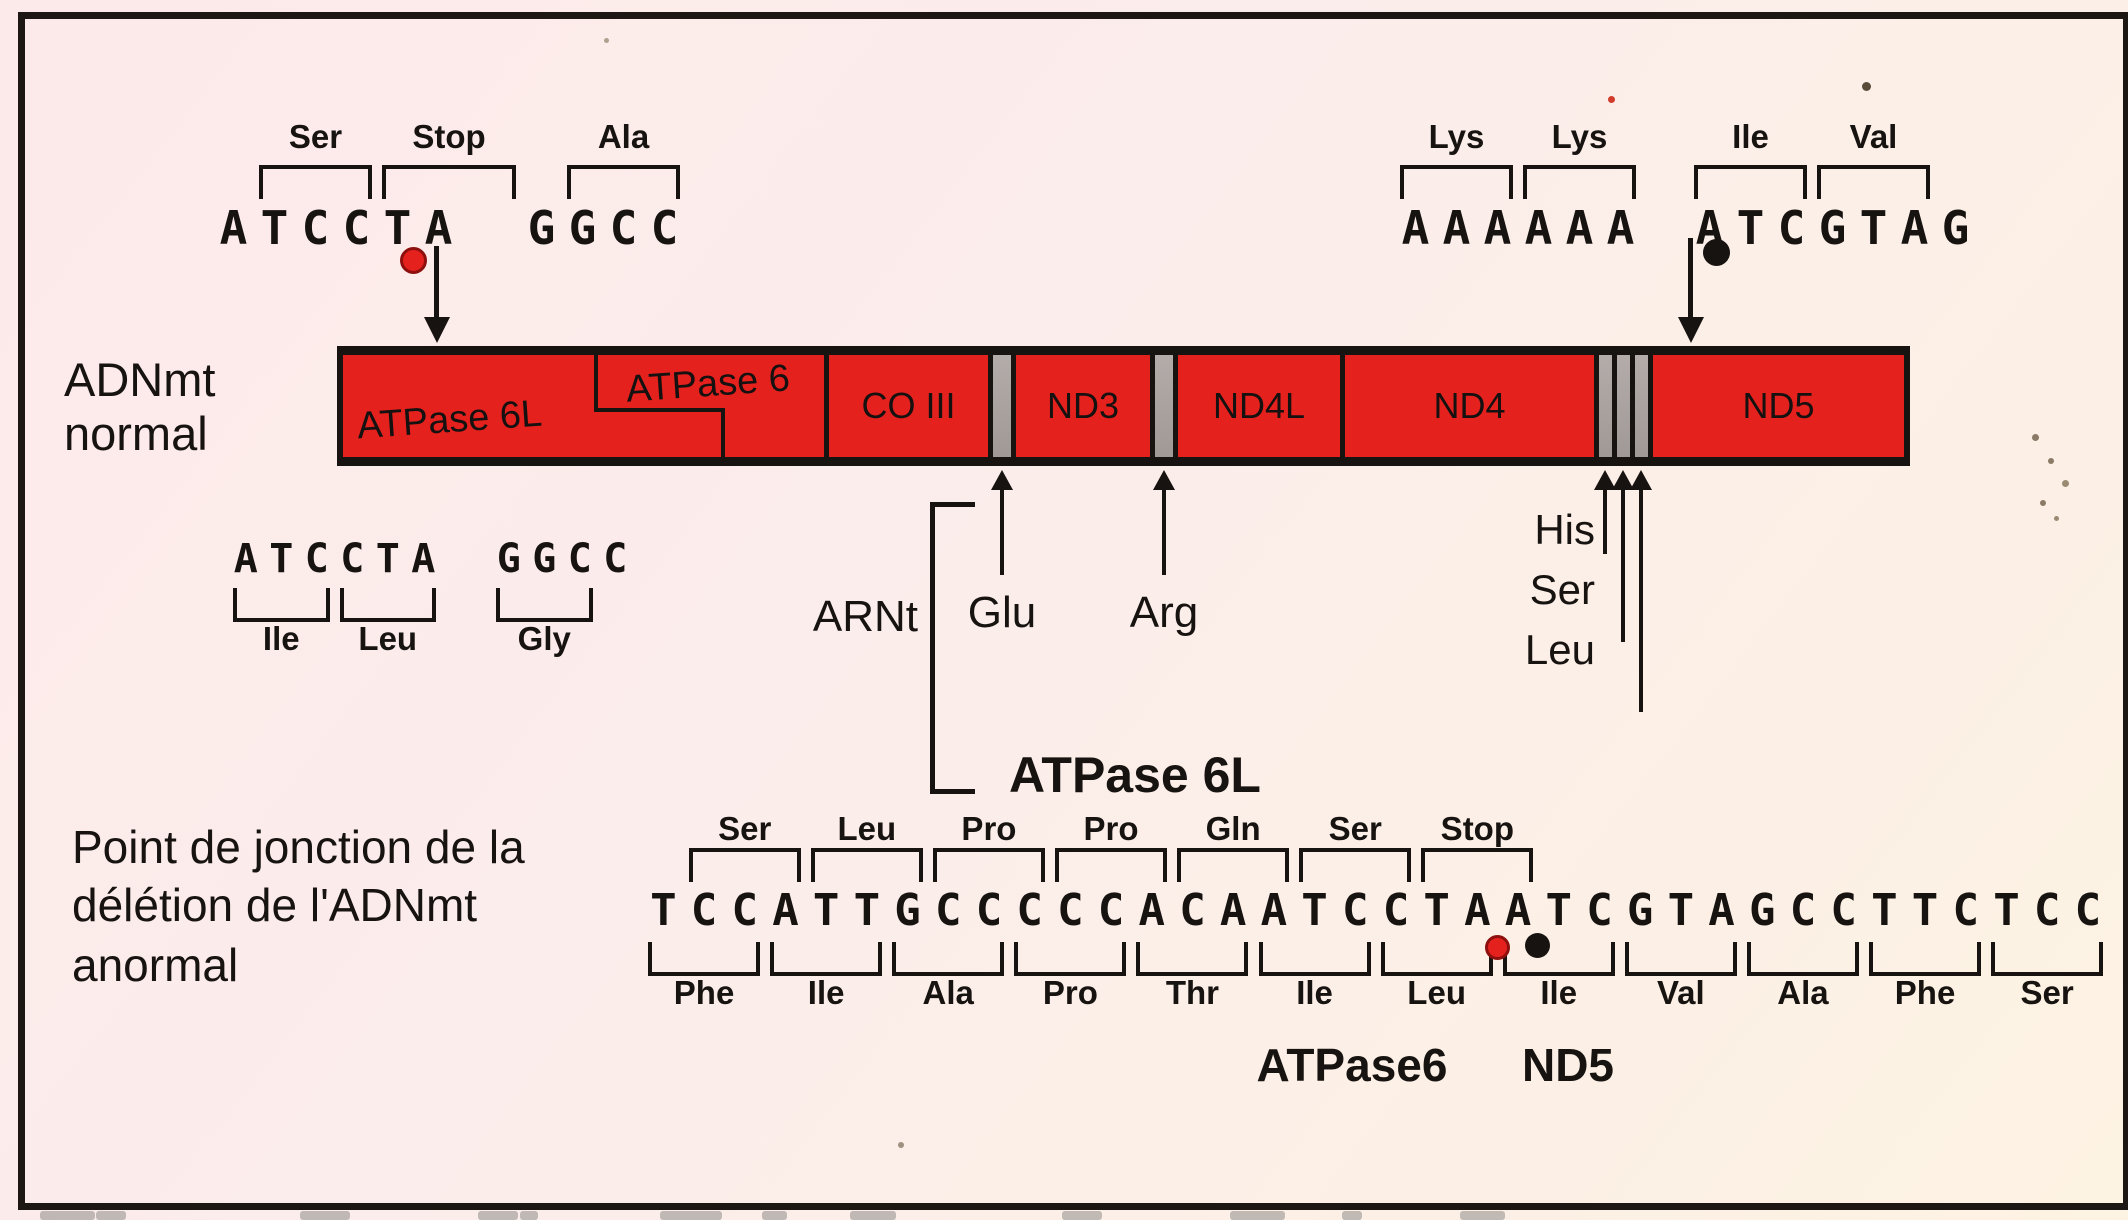 This screenshot has height=1220, width=2128. What do you see at coordinates (155, 965) in the screenshot?
I see `junction-caption-line3: anormal` at bounding box center [155, 965].